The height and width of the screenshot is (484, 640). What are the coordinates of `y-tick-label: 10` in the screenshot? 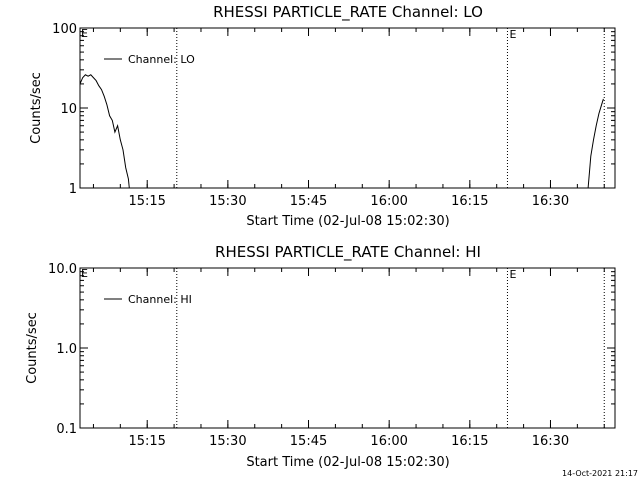 It's located at (68, 109).